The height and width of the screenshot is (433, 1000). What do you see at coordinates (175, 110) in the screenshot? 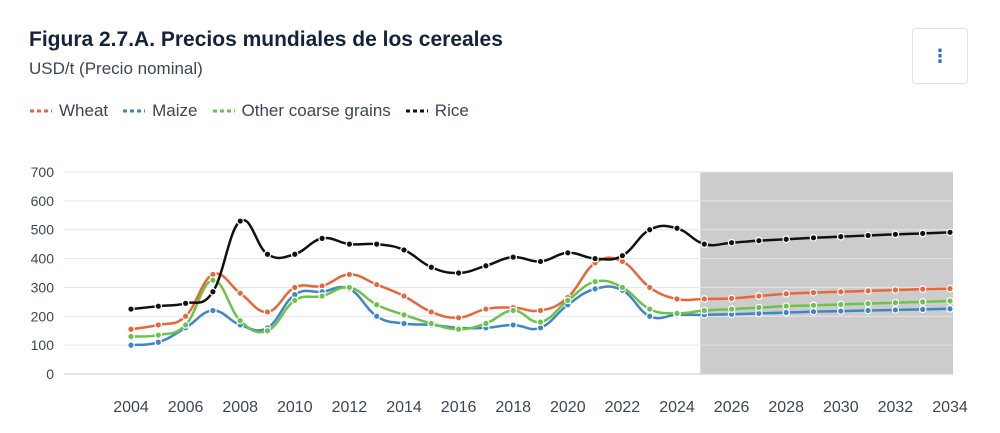
I see `legend-label-maize: Maize` at bounding box center [175, 110].